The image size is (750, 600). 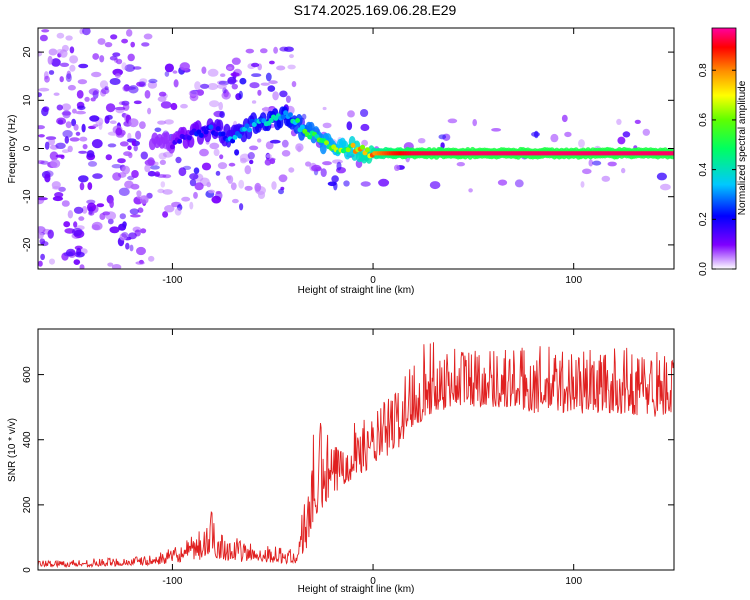 What do you see at coordinates (573, 581) in the screenshot?
I see `x-tick-label: 100` at bounding box center [573, 581].